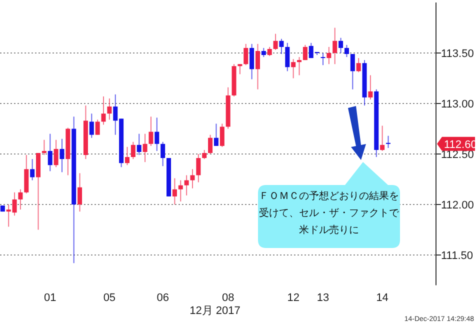 This screenshot has width=476, height=324. I want to click on x-tick-label: 13, so click(323, 298).